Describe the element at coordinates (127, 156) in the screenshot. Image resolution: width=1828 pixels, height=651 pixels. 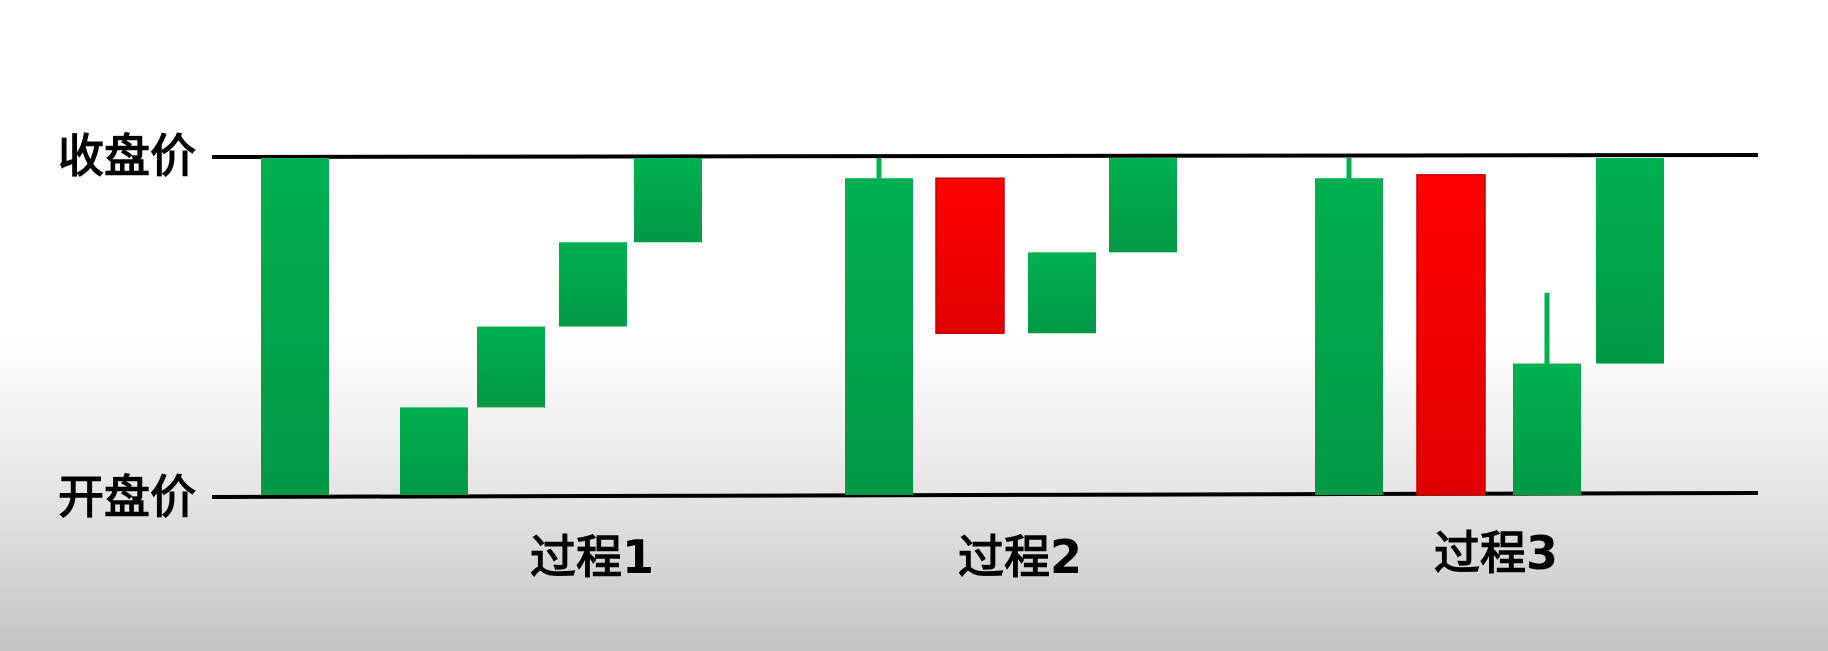
I see `close-price-label: 收盘价` at that location.